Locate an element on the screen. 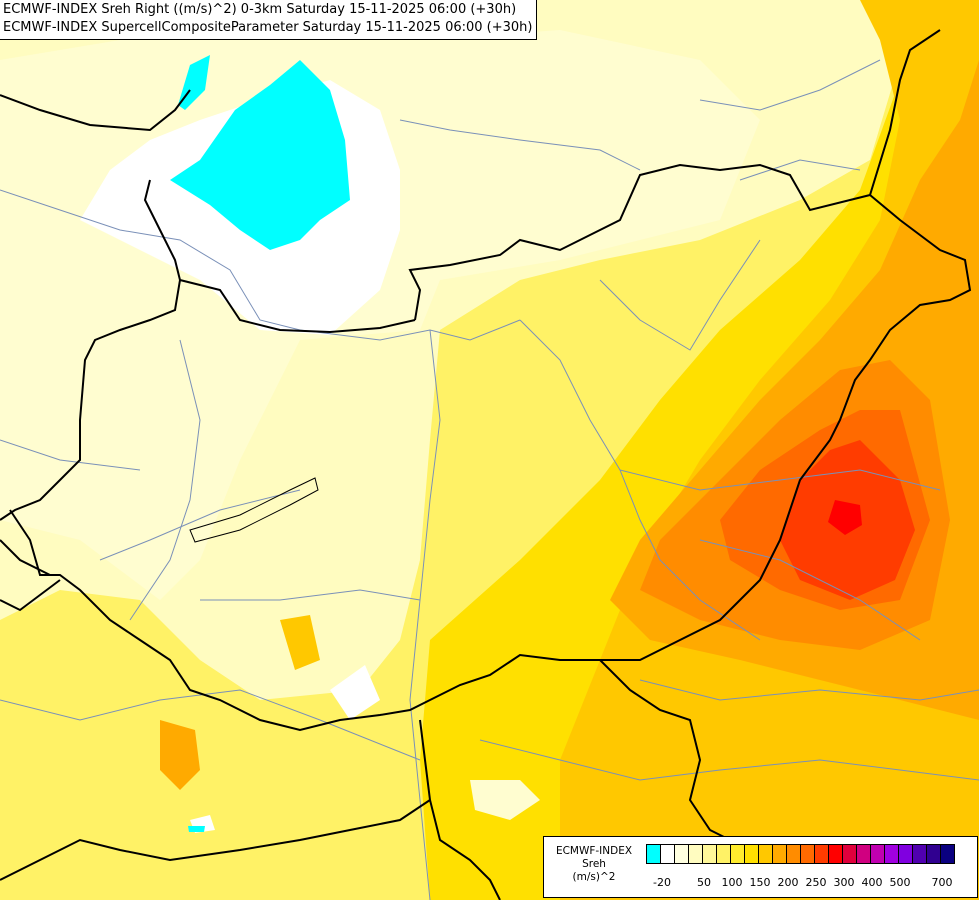 The image size is (979, 900). field-cyan is located at coordinates (260, 155).